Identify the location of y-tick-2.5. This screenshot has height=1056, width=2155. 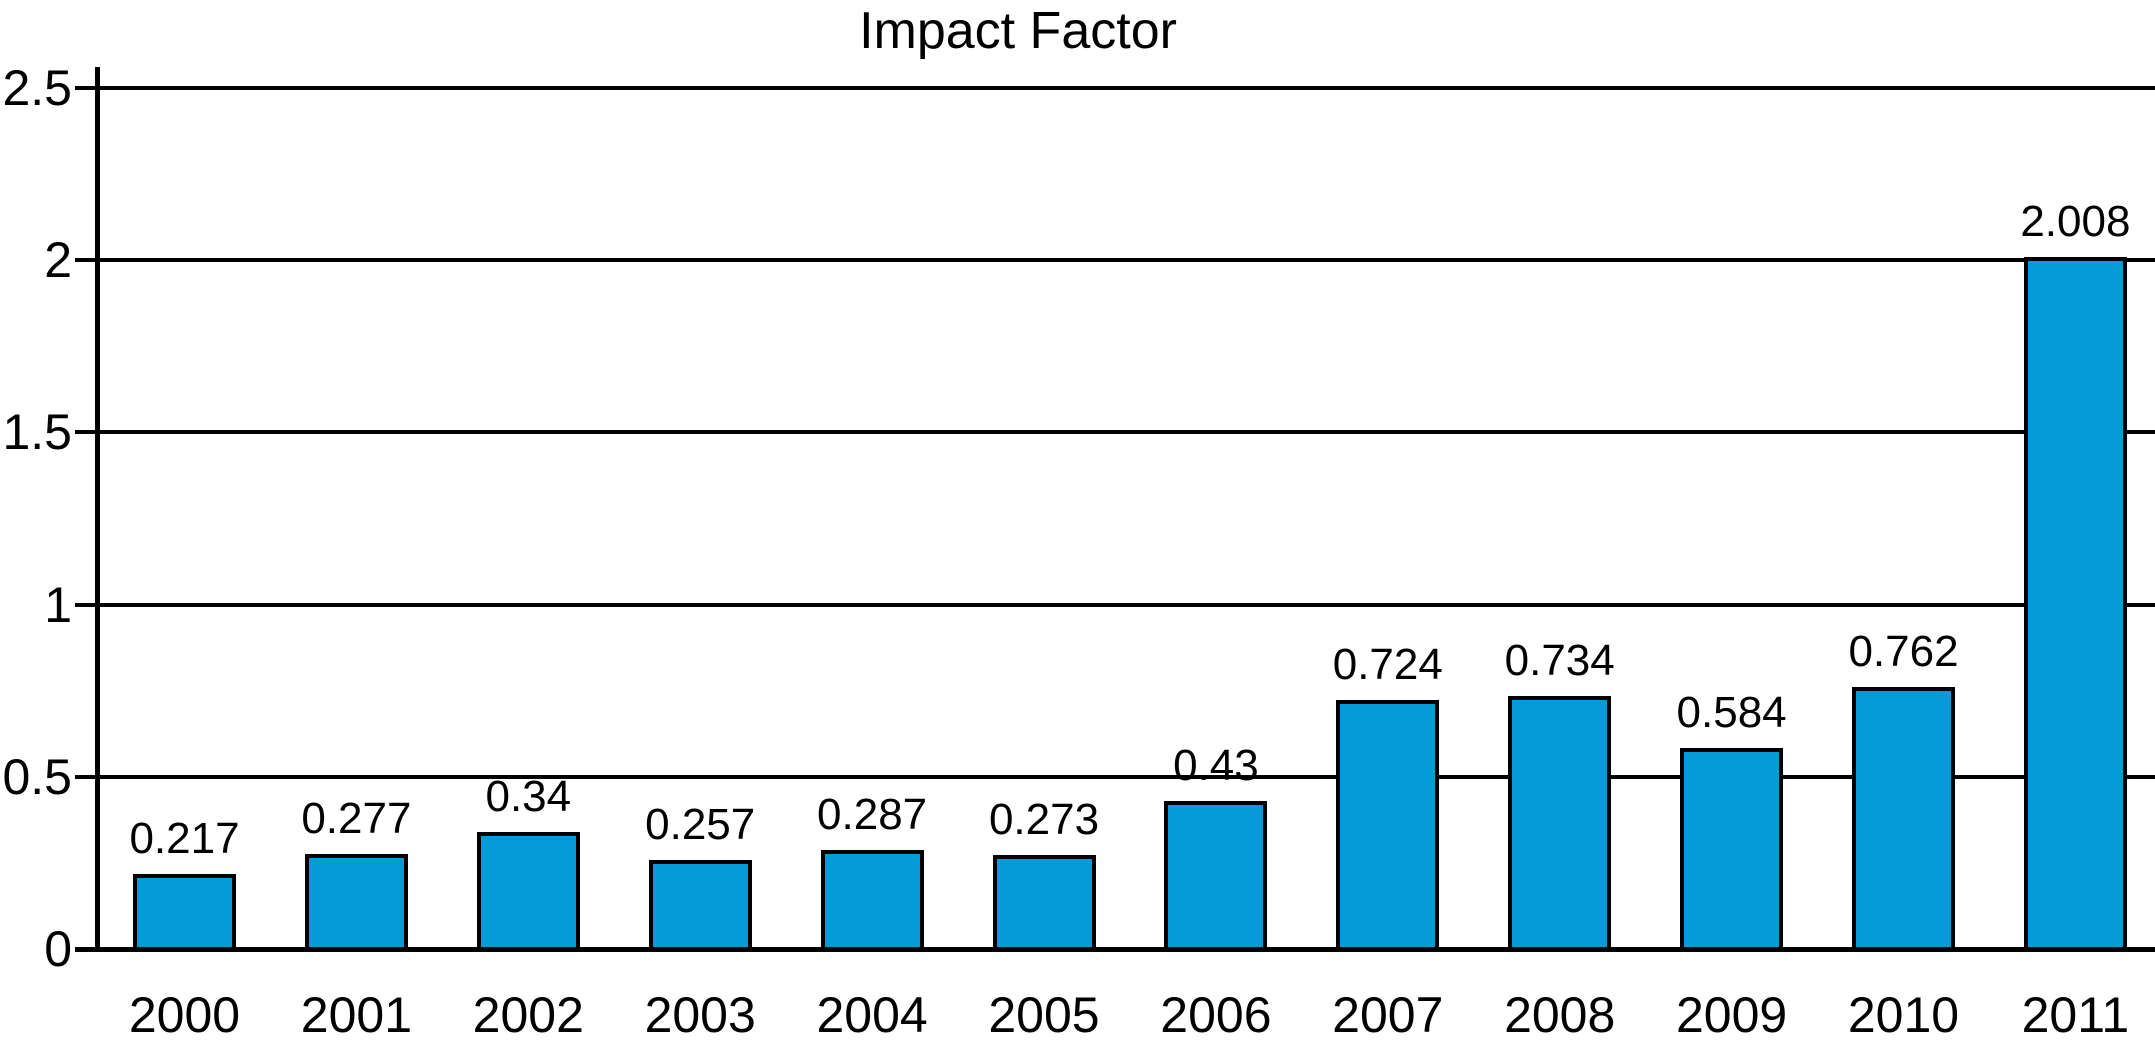
(86, 88).